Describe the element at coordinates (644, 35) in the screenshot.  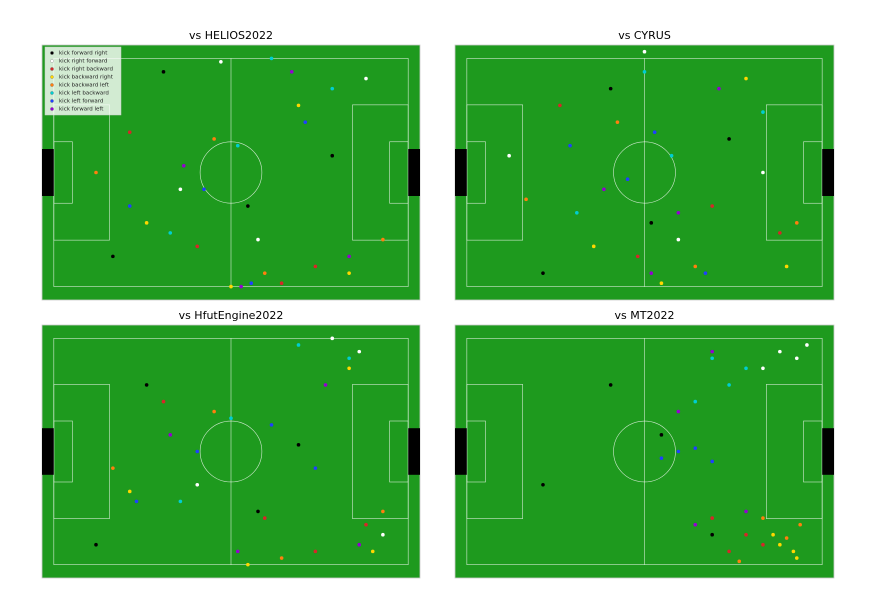
I see `panel-title: vs CYRUS` at that location.